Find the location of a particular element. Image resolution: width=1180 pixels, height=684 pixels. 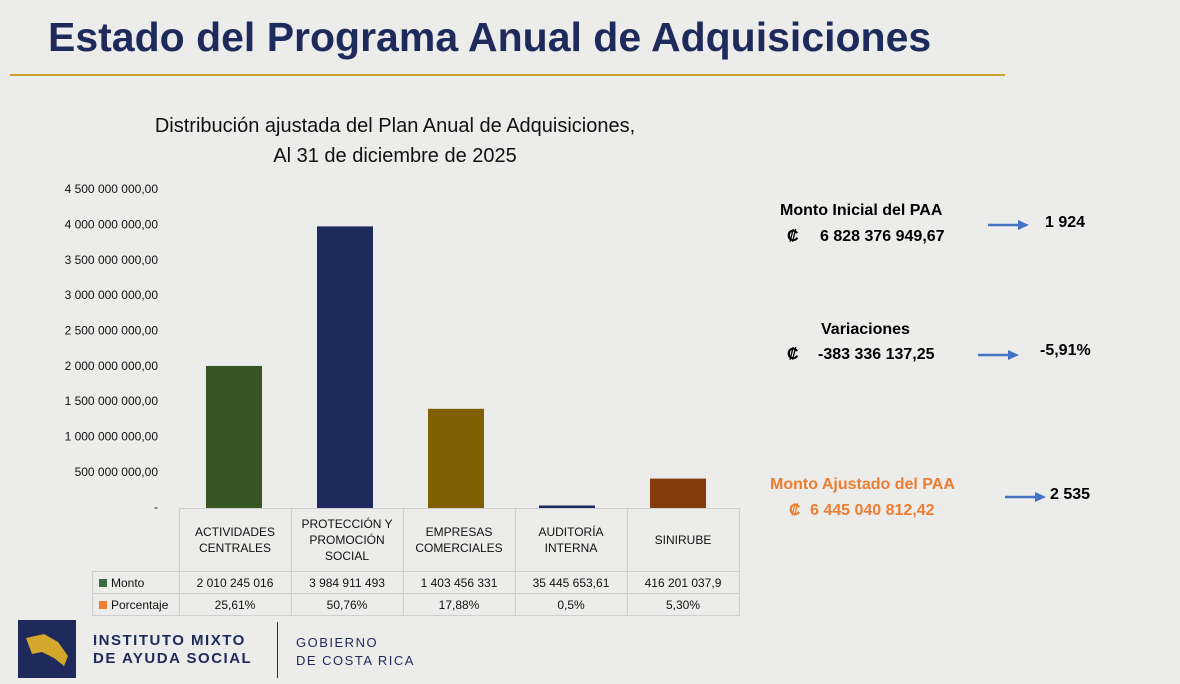

legend-cell: Porcentaje is located at coordinates (136, 604).